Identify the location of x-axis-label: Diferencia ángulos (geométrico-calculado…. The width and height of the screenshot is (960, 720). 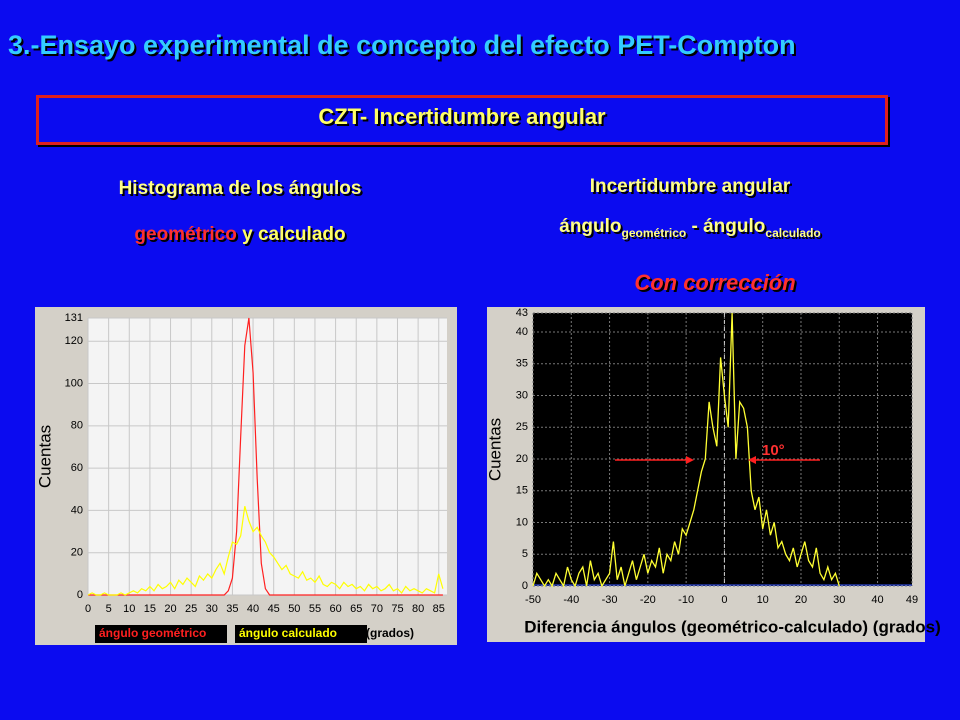
(732, 626).